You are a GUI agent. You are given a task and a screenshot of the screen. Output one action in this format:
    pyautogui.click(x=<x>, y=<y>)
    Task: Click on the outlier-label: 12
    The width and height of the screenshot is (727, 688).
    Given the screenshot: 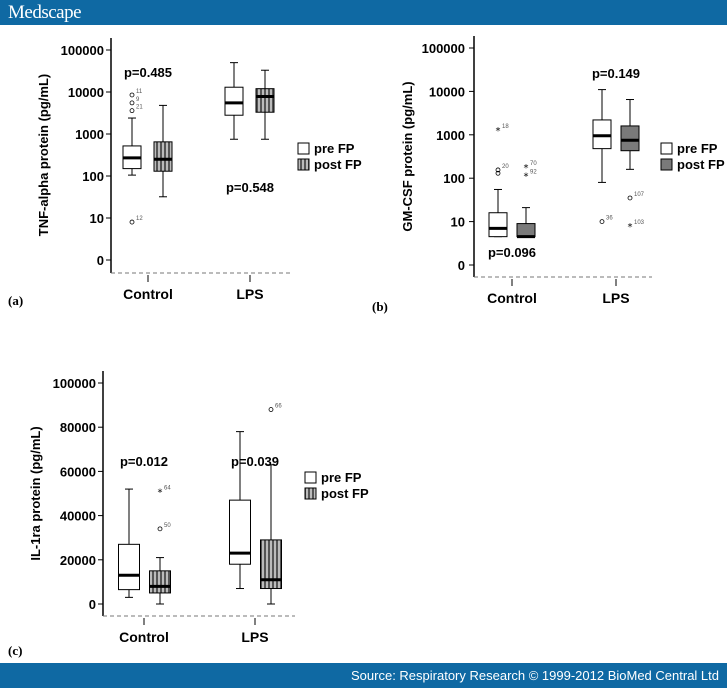 What is the action you would take?
    pyautogui.click(x=139, y=219)
    